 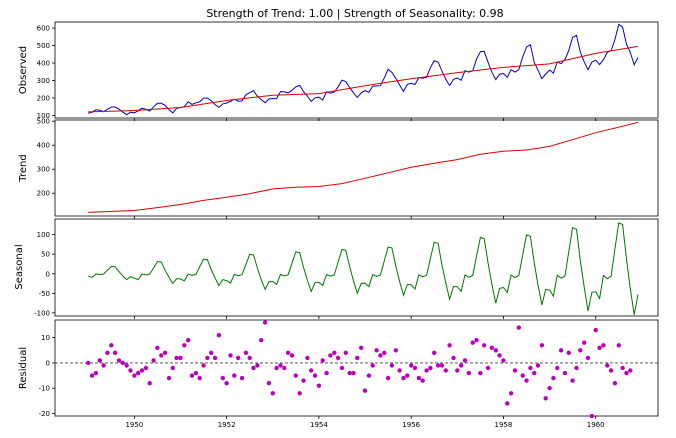 I want to click on observed-xticks, so click(x=365, y=119).